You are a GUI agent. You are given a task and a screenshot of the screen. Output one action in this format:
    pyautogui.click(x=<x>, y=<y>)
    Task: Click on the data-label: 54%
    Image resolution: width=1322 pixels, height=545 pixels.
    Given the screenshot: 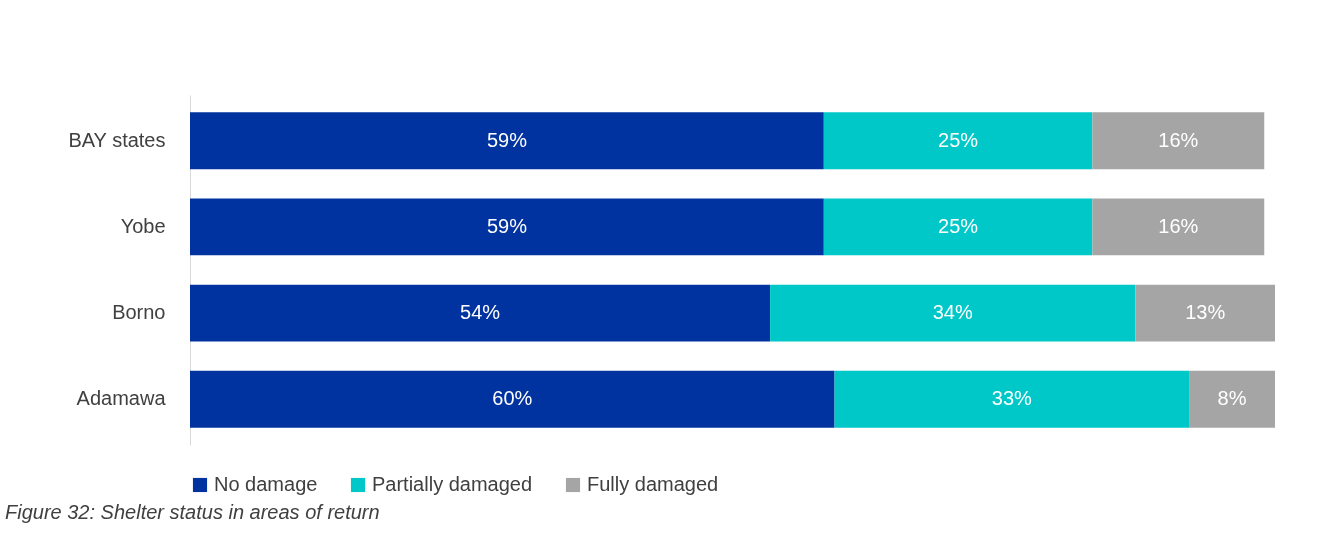 What is the action you would take?
    pyautogui.click(x=480, y=312)
    